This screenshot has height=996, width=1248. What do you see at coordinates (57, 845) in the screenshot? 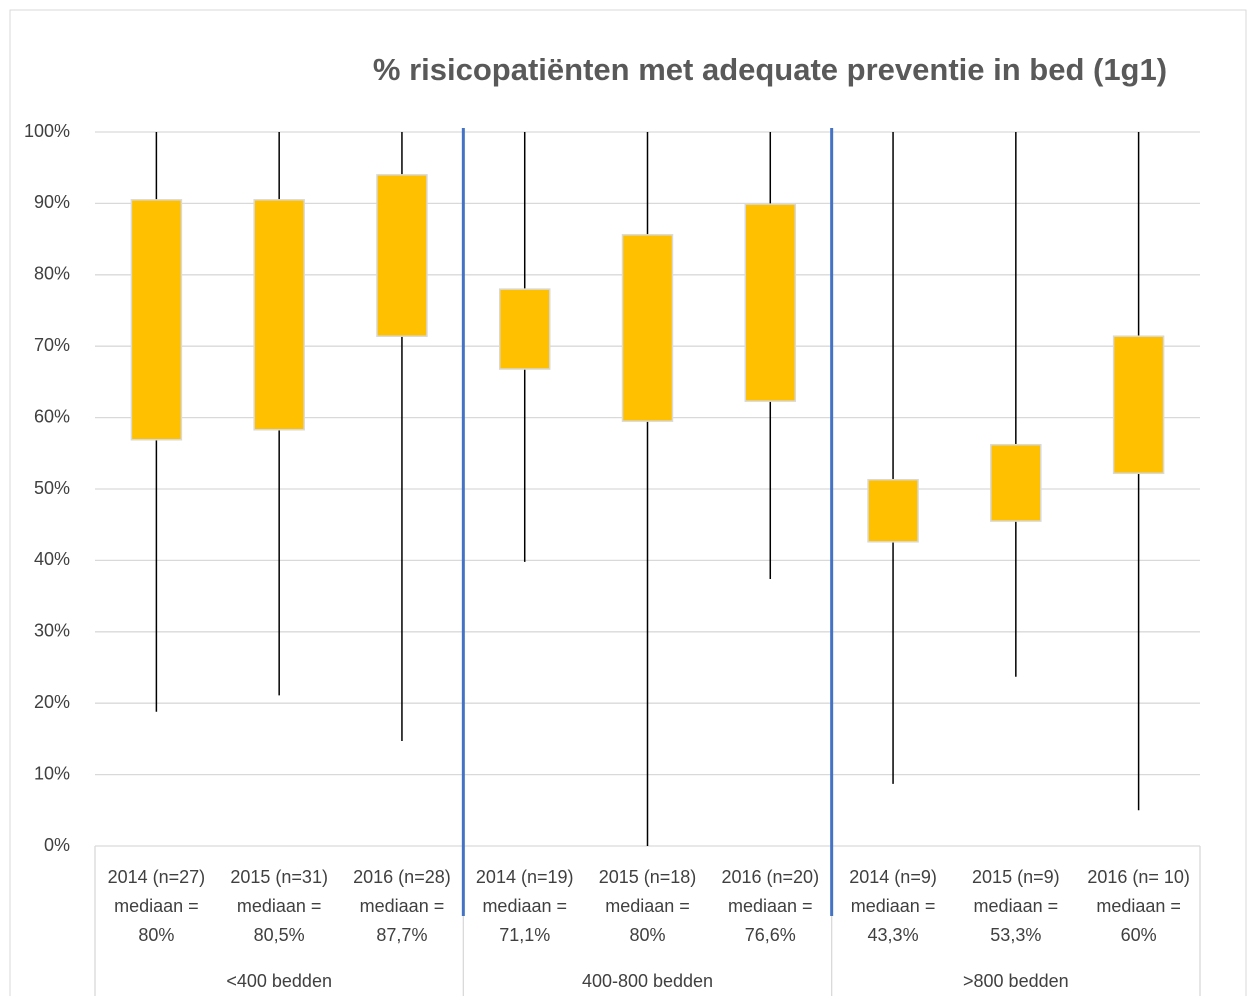
I see `y-tick-label: 0%` at bounding box center [57, 845].